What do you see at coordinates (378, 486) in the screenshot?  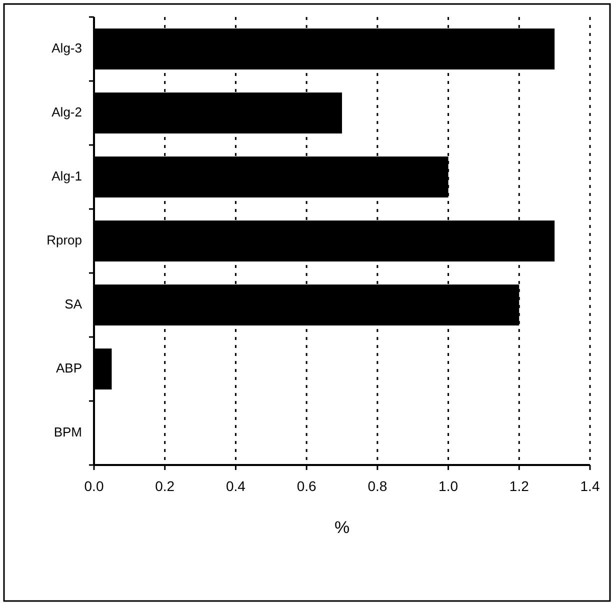 I see `x-tick-label: 0.8` at bounding box center [378, 486].